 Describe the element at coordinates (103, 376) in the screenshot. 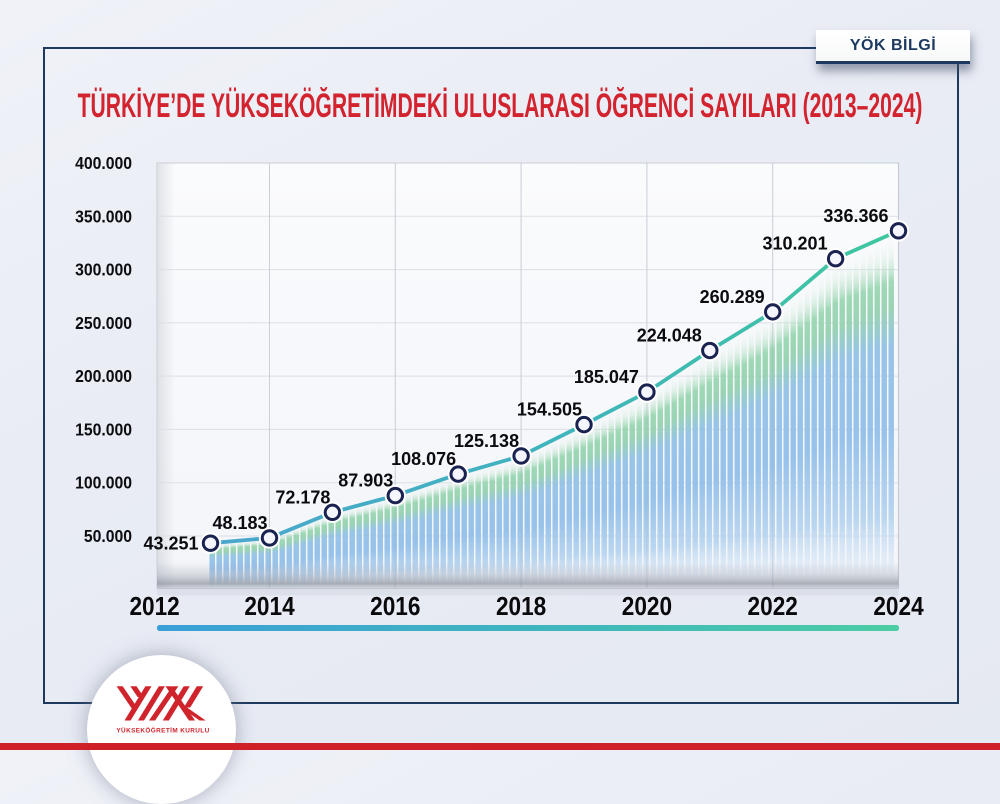

I see `svg-text: 200.000` at that location.